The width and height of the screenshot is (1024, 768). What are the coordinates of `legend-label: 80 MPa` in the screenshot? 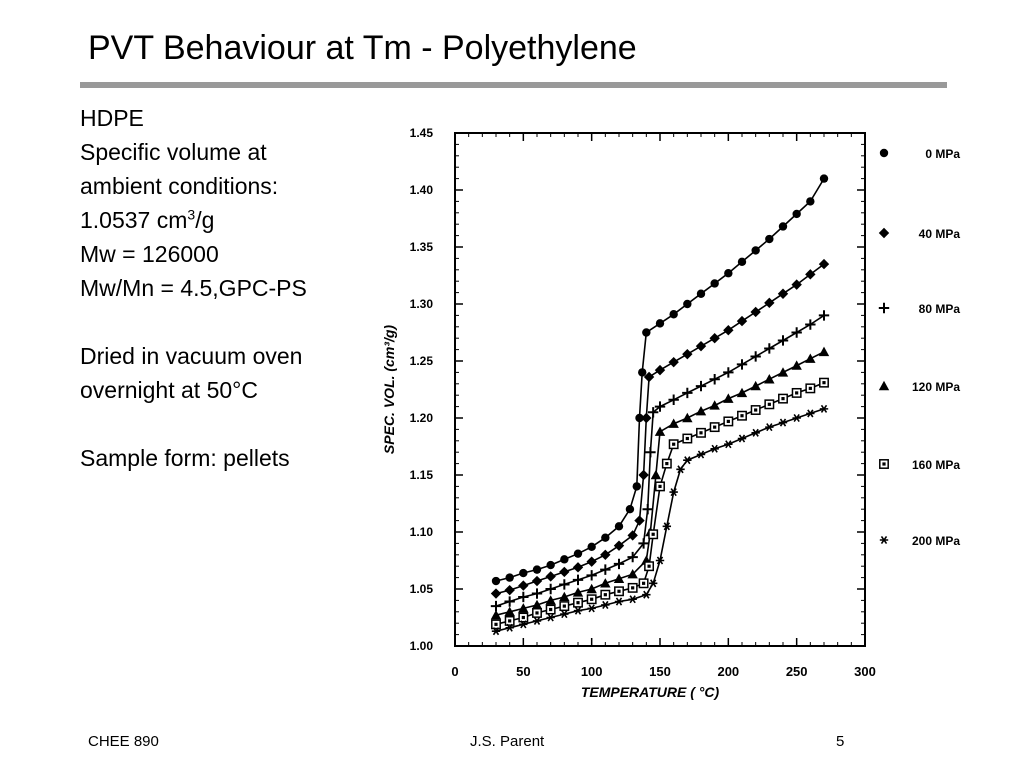 It's located at (940, 309).